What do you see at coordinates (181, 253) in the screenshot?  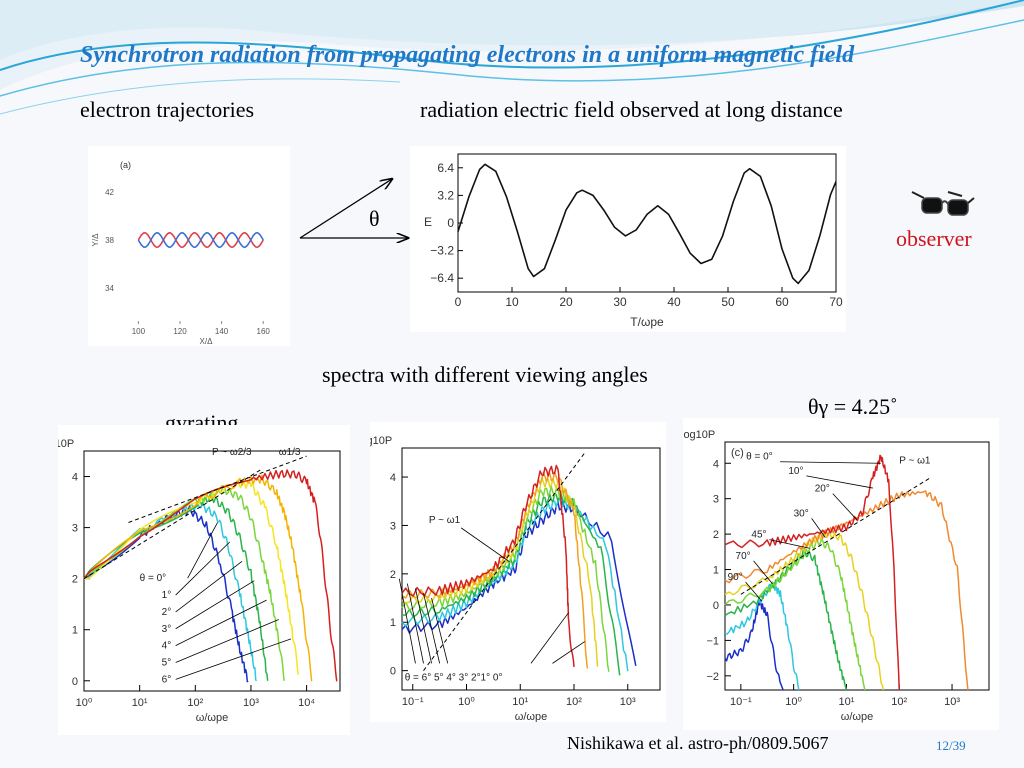 I see `trajectory-chart: (a) 100 120 140 160 42 38 34 X/Δ Y/Δ` at bounding box center [181, 253].